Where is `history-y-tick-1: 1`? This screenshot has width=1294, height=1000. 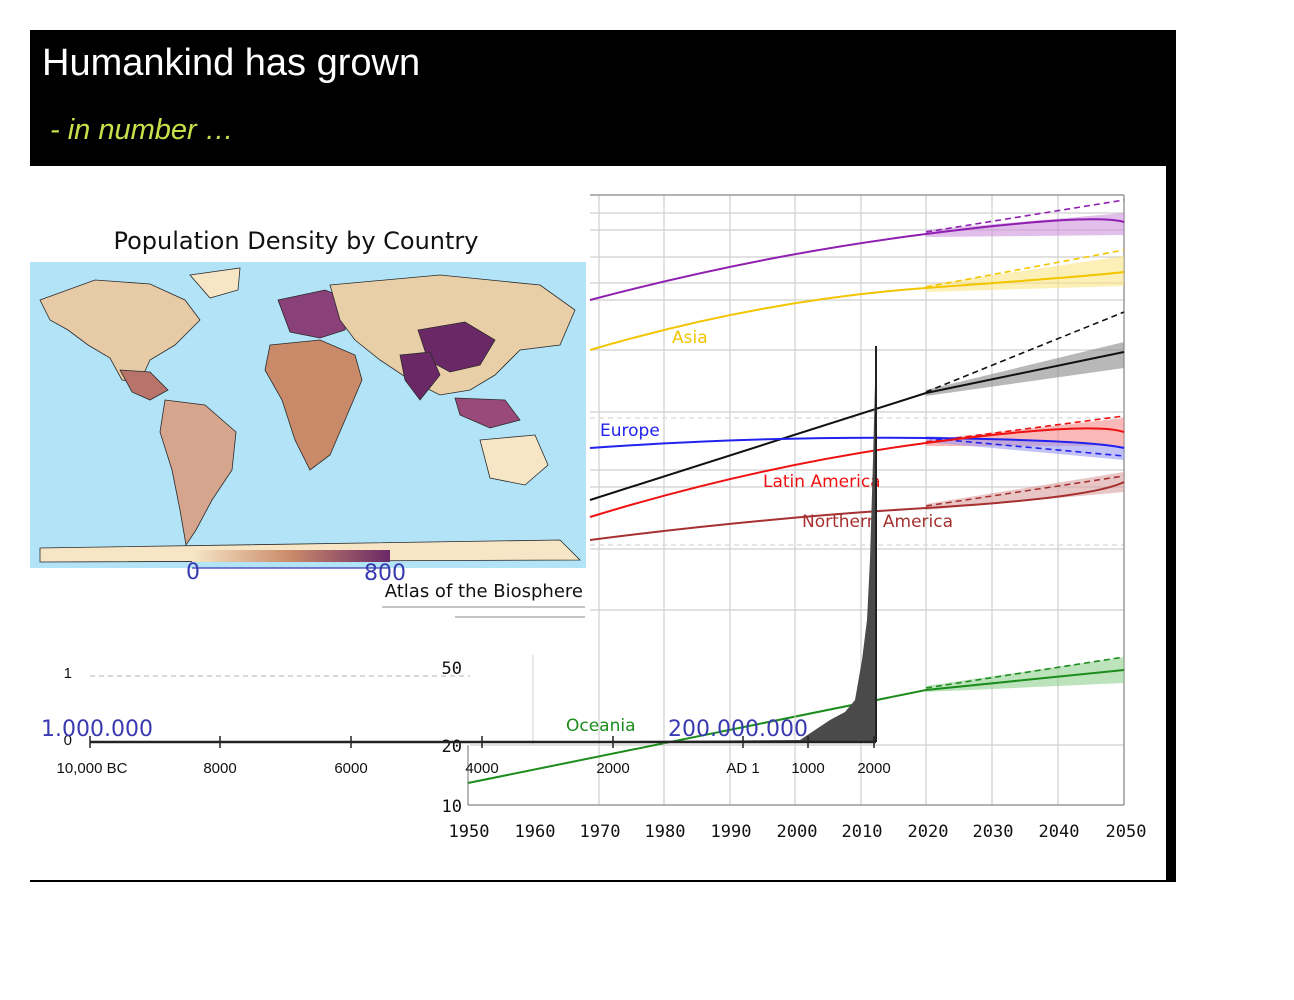 history-y-tick-1: 1 is located at coordinates (68, 673).